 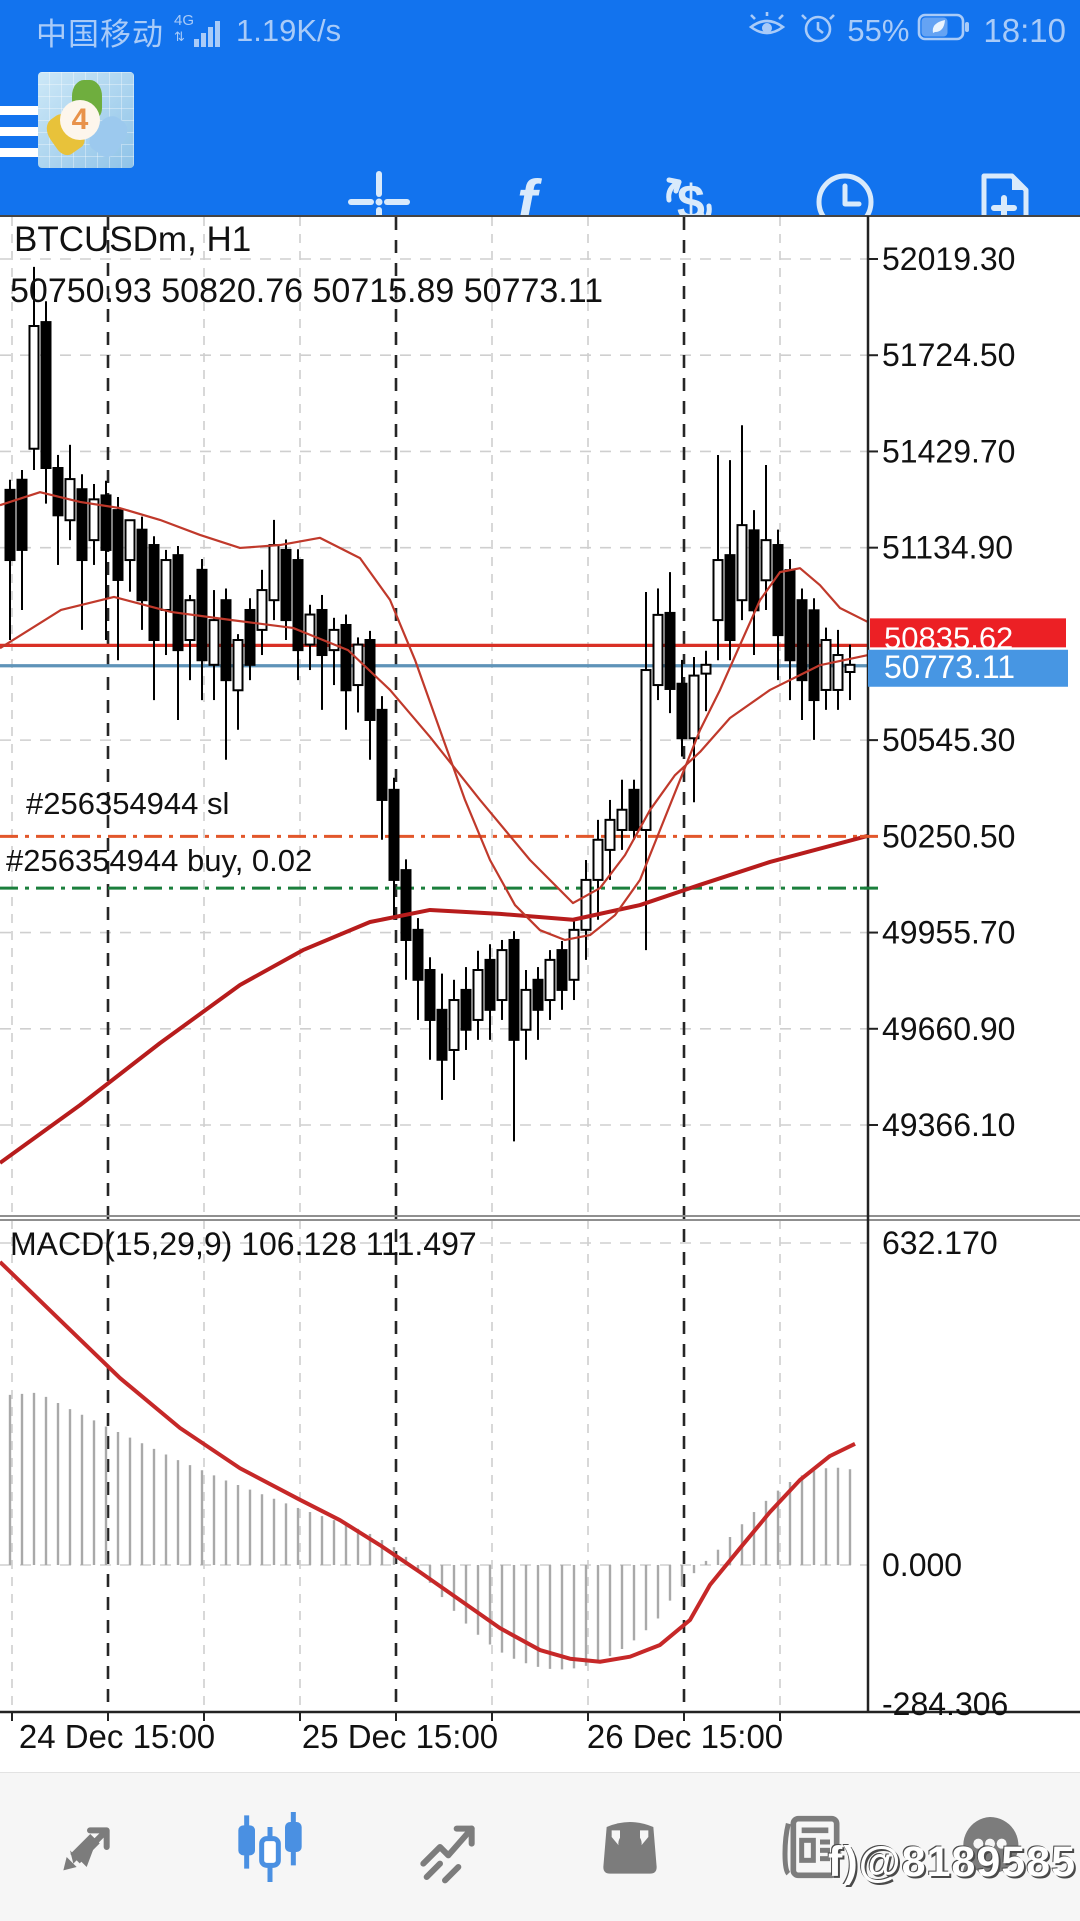 I want to click on newspaper-icon, so click(x=811, y=1847).